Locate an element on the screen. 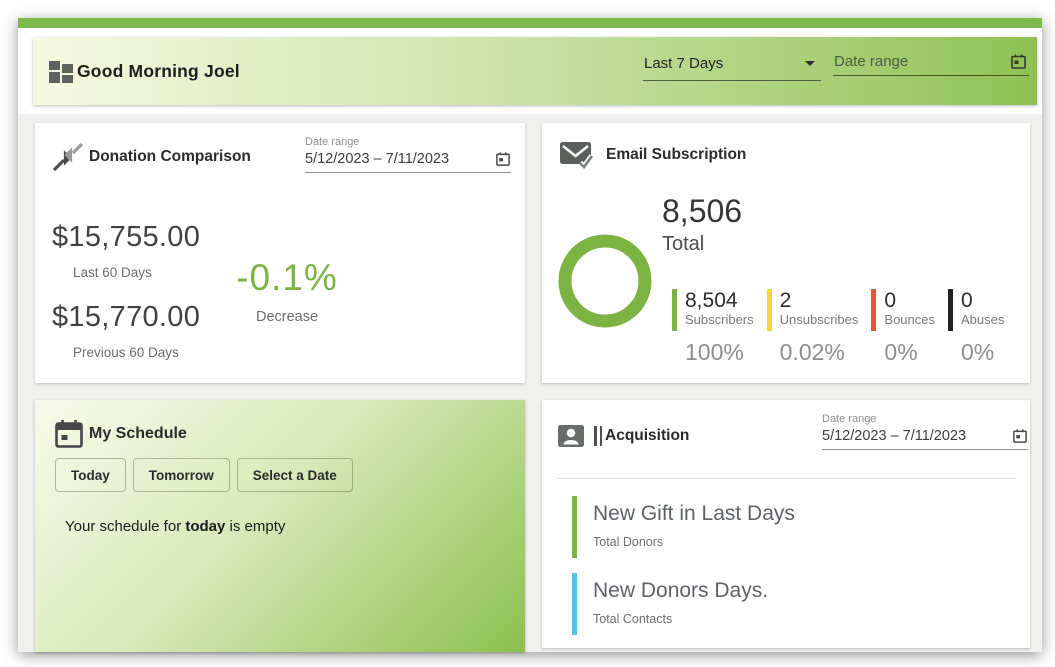  today-button: Today is located at coordinates (90, 475).